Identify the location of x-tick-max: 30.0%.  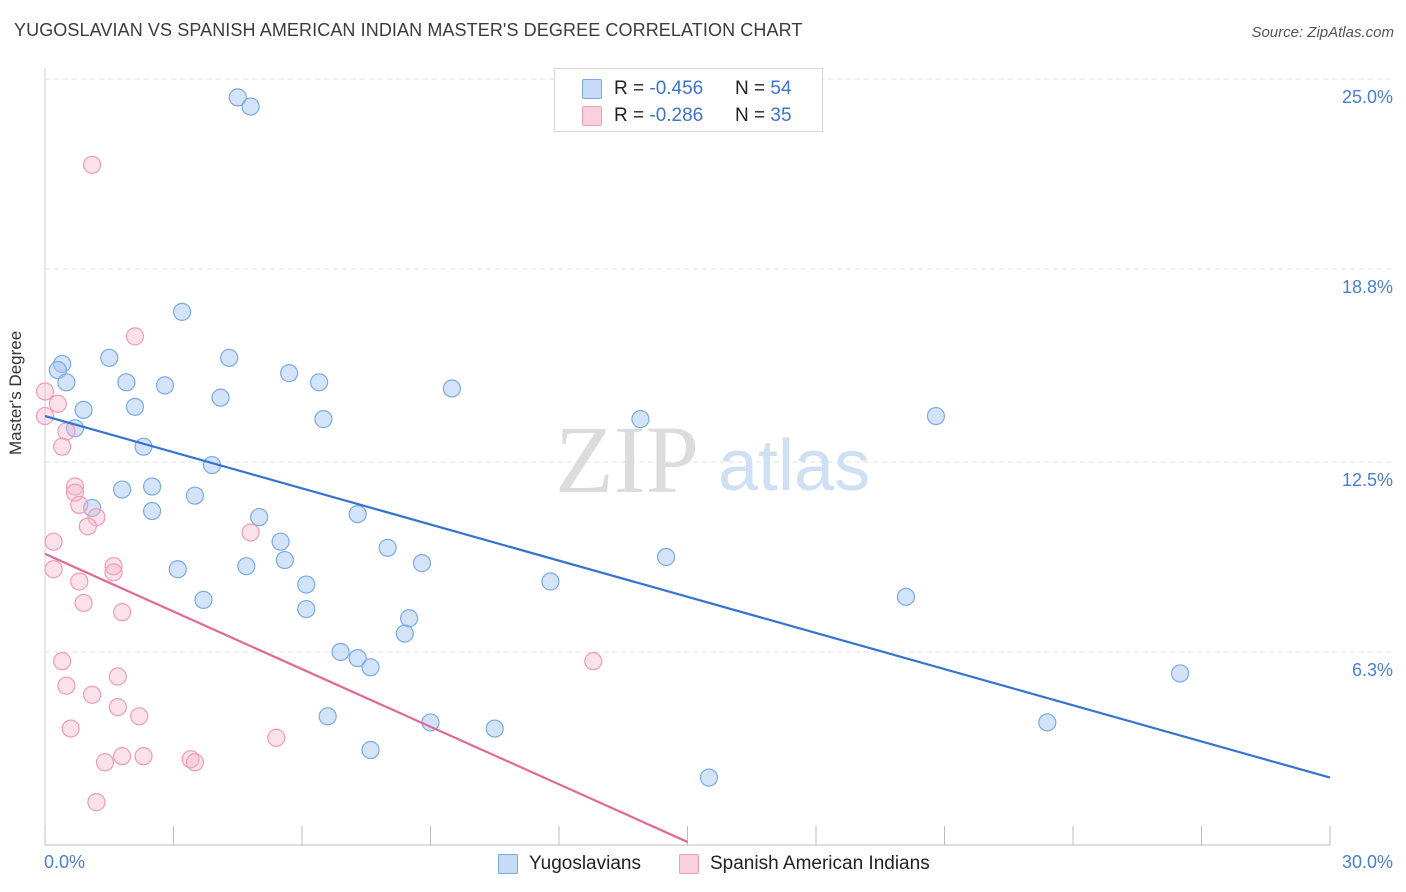
(1367, 862).